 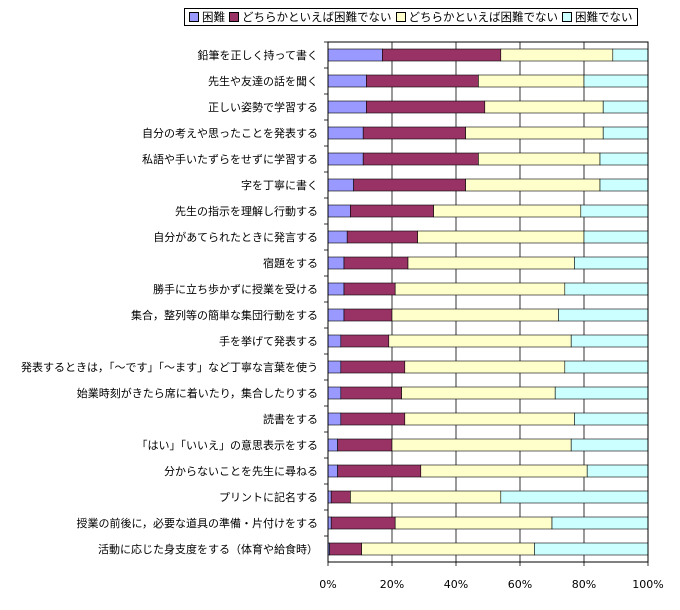 What do you see at coordinates (604, 17) in the screenshot?
I see `legend-label-not-difficult: 困難でない` at bounding box center [604, 17].